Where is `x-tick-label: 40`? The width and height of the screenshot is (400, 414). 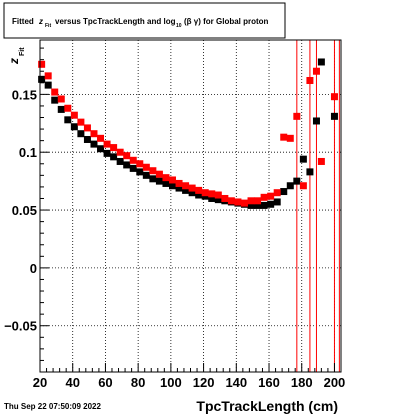
x-tick-label: 40 is located at coordinates (72, 382).